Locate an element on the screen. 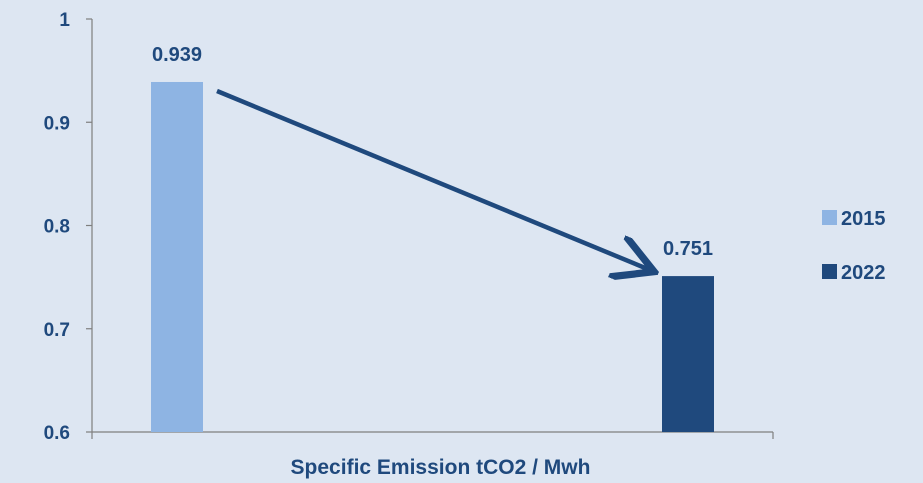  data-label-2022: 0.751 is located at coordinates (688, 249).